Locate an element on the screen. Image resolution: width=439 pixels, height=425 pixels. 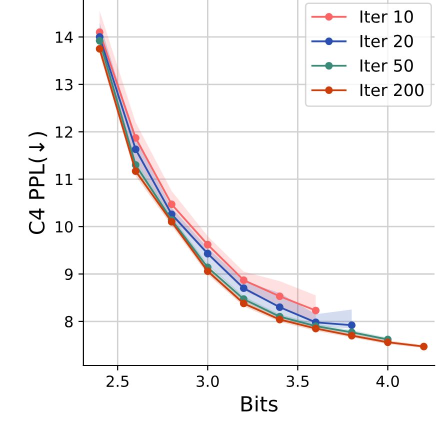
x-tick-label: 3.0 is located at coordinates (207, 381).